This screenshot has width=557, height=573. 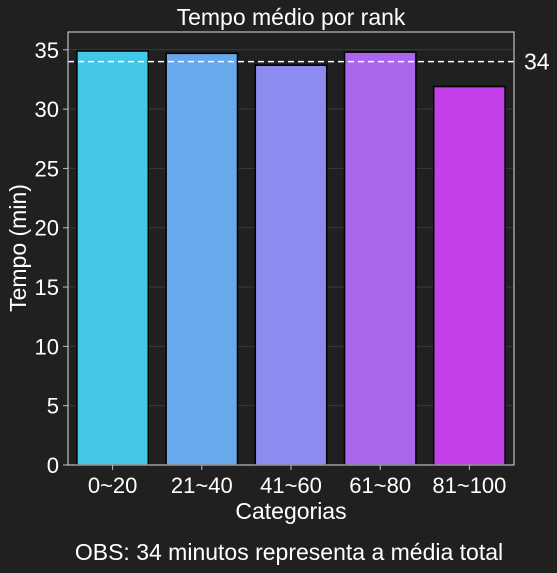 I want to click on x-axis-ticks: 0~20 21~40 41~60 61~80 81~100, so click(x=297, y=481).